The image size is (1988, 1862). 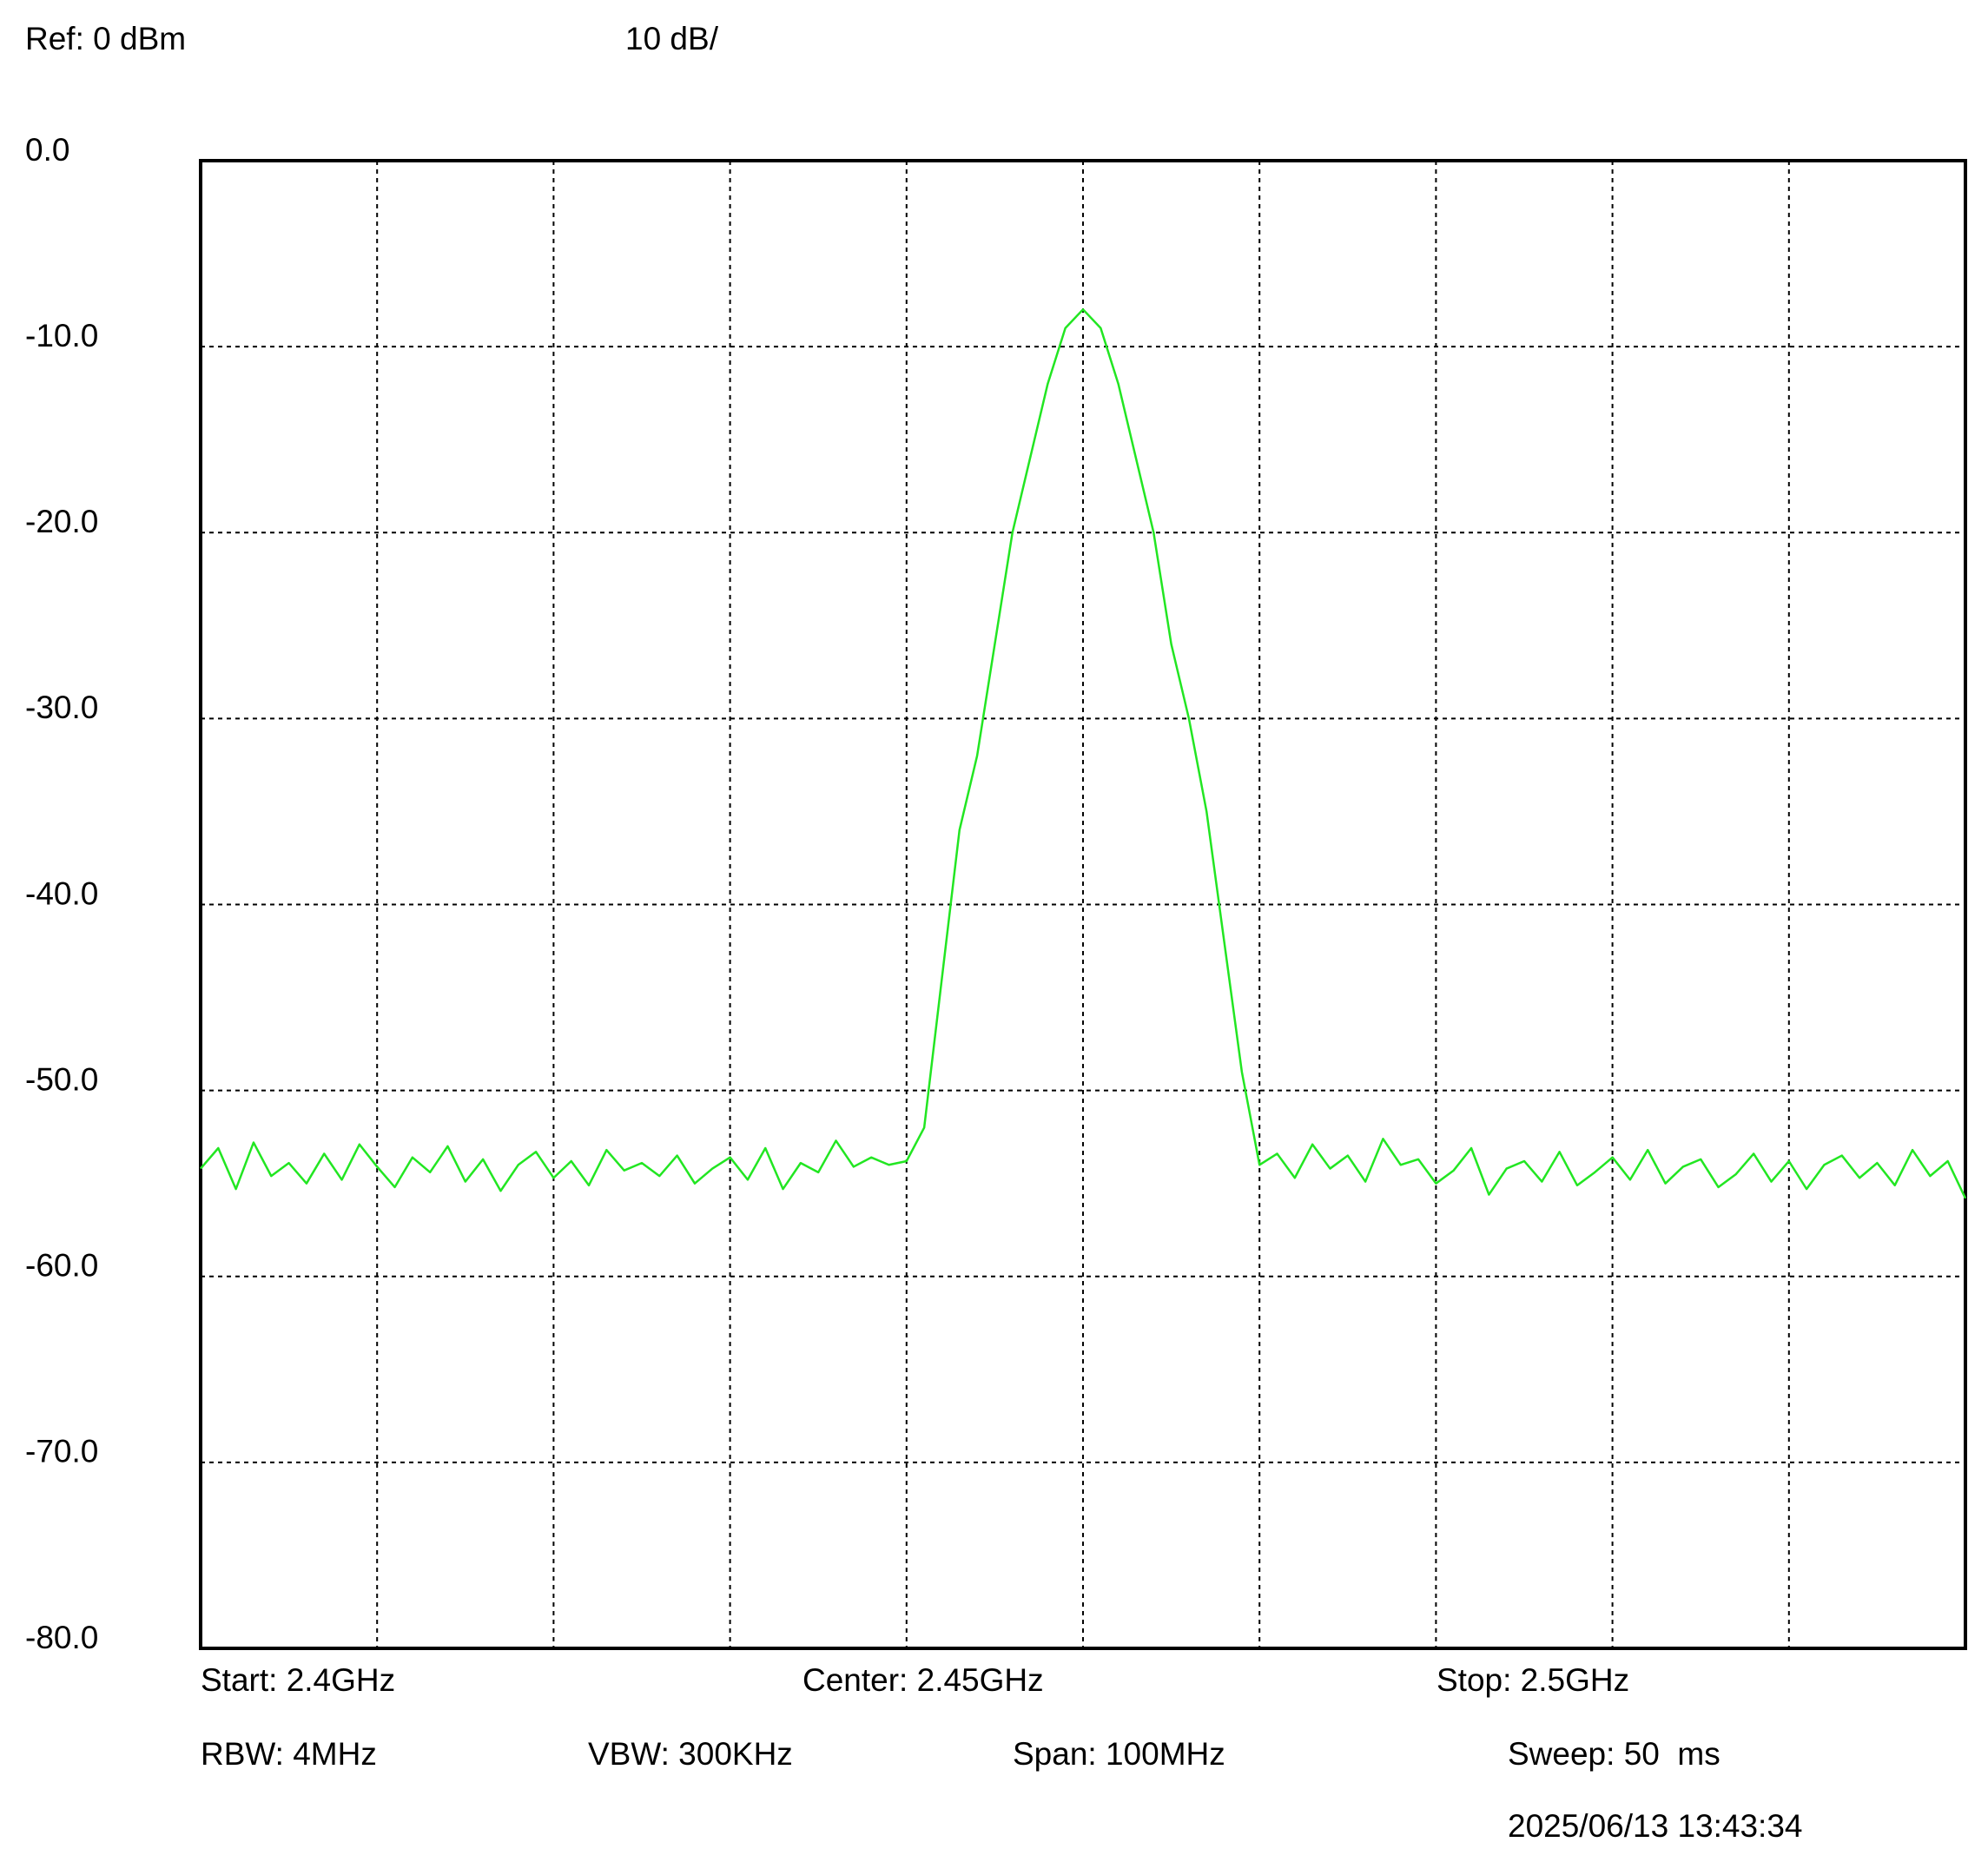 I want to click on y-tick-label: -30.0, so click(x=61, y=707).